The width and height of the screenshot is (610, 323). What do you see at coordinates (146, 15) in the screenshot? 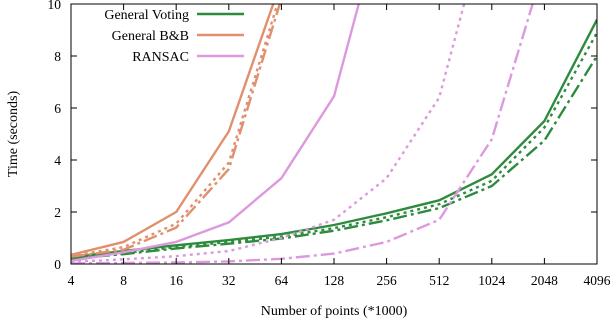
I see `legend-label: General Voting` at bounding box center [146, 15].